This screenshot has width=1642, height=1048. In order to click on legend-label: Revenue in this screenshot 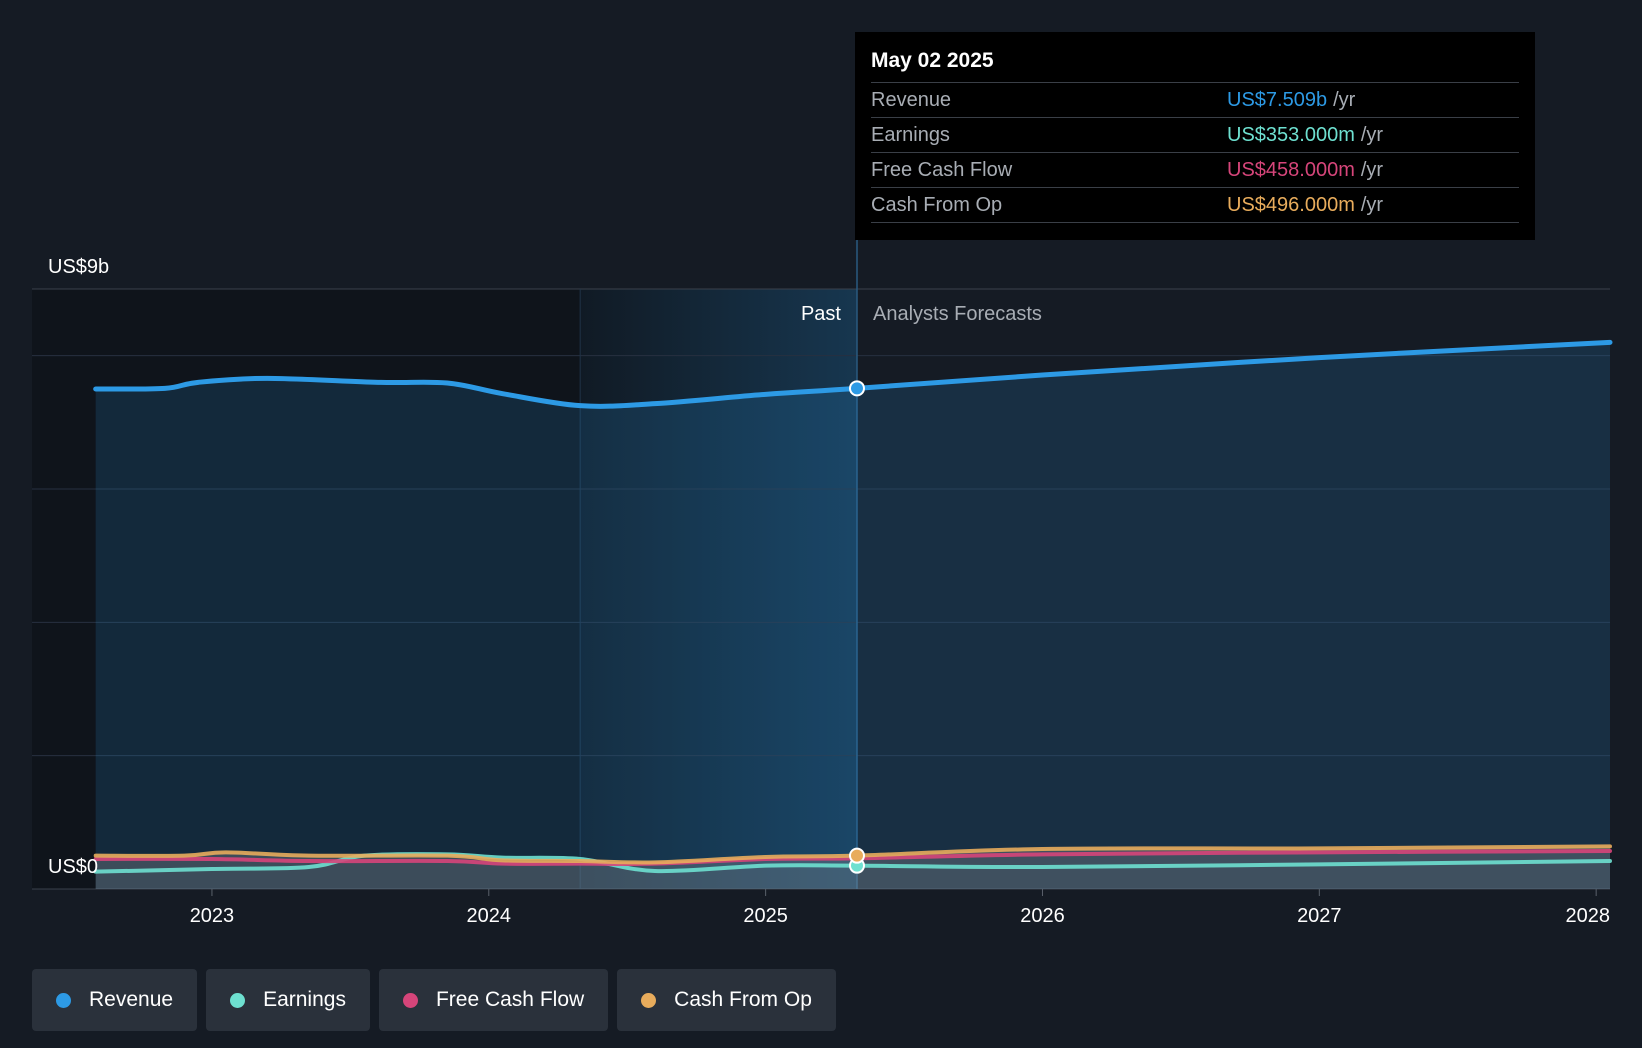, I will do `click(131, 999)`.